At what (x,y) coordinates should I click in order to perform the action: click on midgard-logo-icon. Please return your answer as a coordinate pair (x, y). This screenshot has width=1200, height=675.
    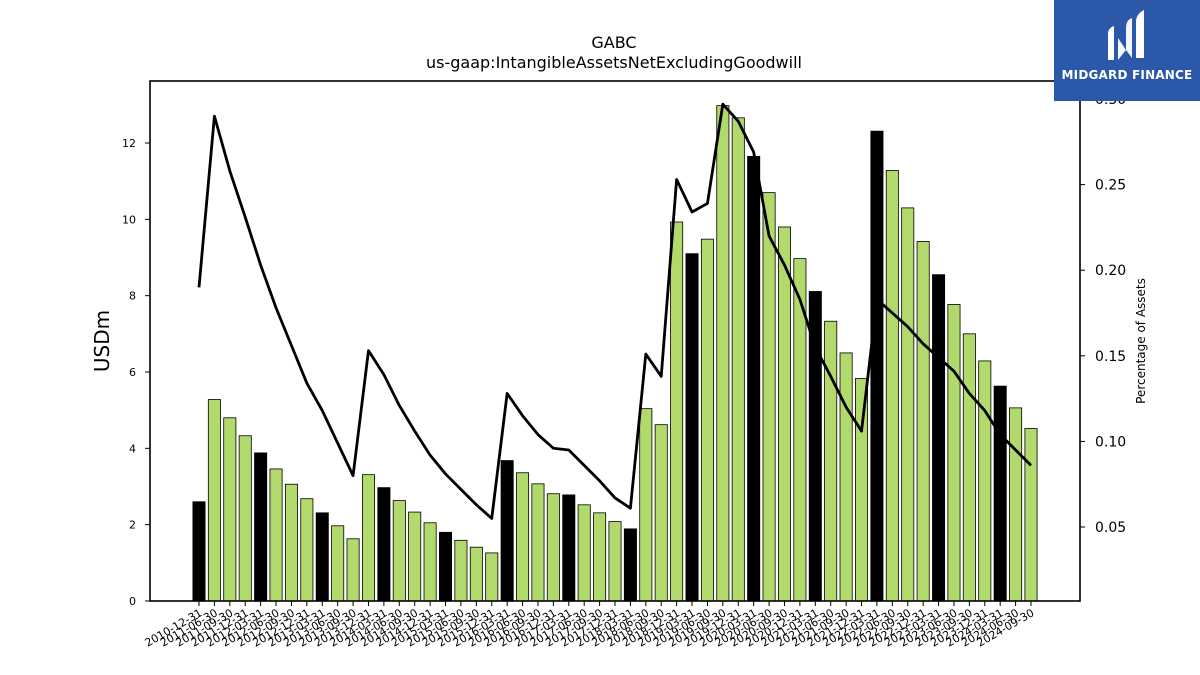
    Looking at the image, I should click on (1126, 35).